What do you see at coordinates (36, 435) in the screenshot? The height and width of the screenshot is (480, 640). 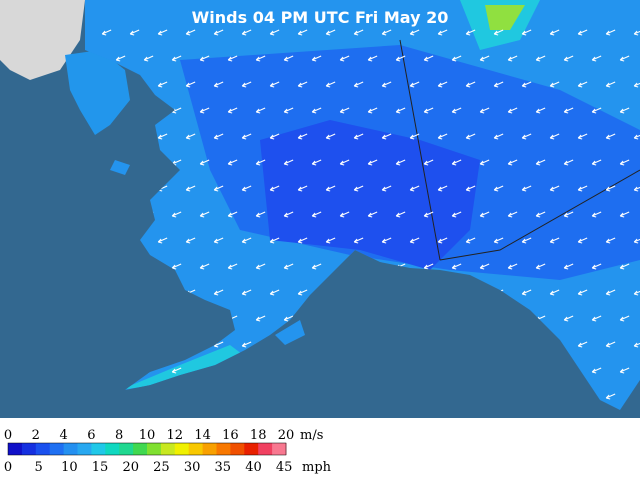 I see `ms-tick-label: 2` at bounding box center [36, 435].